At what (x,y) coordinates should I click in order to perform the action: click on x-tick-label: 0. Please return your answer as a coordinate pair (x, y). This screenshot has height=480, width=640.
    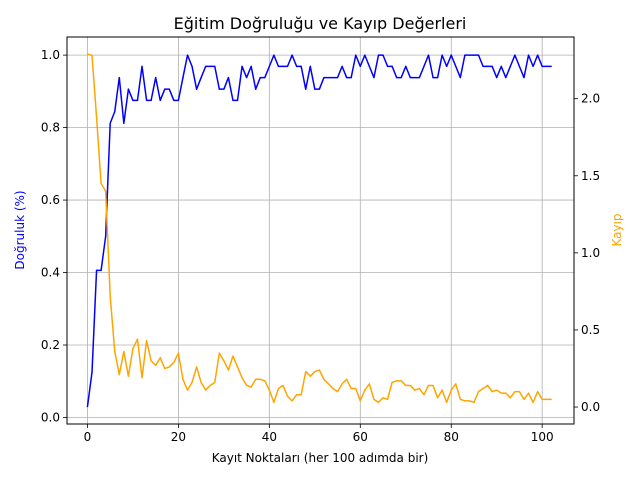
    Looking at the image, I should click on (88, 437).